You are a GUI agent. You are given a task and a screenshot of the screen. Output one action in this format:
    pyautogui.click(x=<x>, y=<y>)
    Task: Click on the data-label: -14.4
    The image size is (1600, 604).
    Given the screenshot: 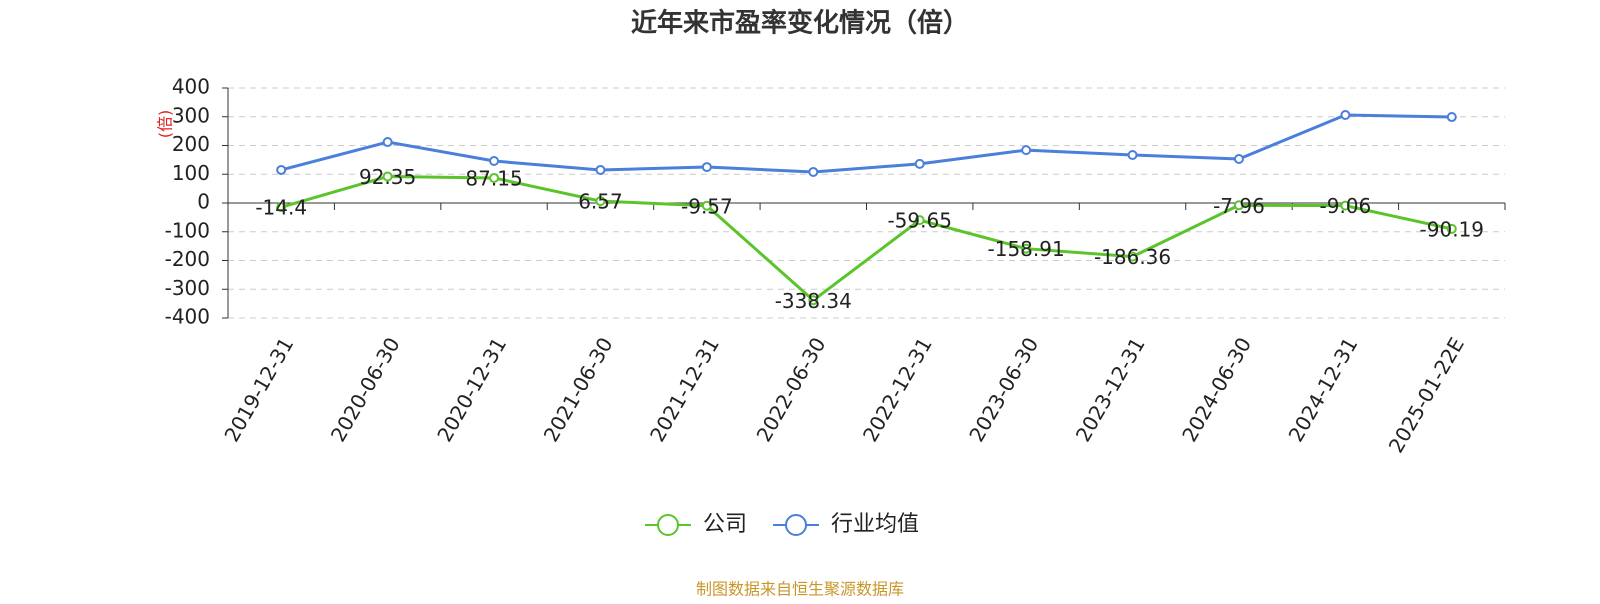 What is the action you would take?
    pyautogui.click(x=281, y=208)
    